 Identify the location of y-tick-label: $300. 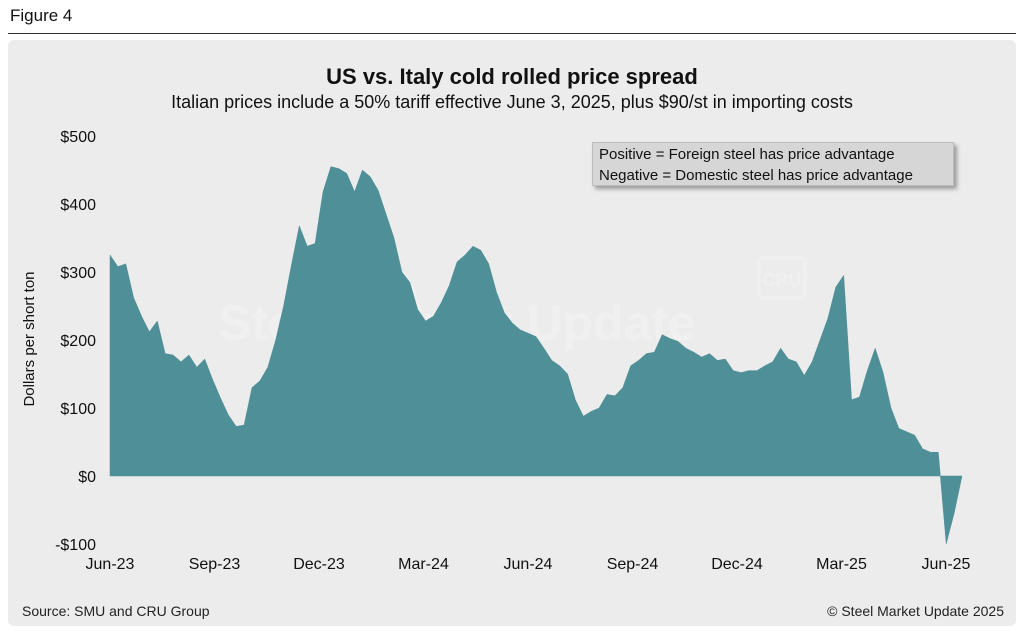
(78, 273).